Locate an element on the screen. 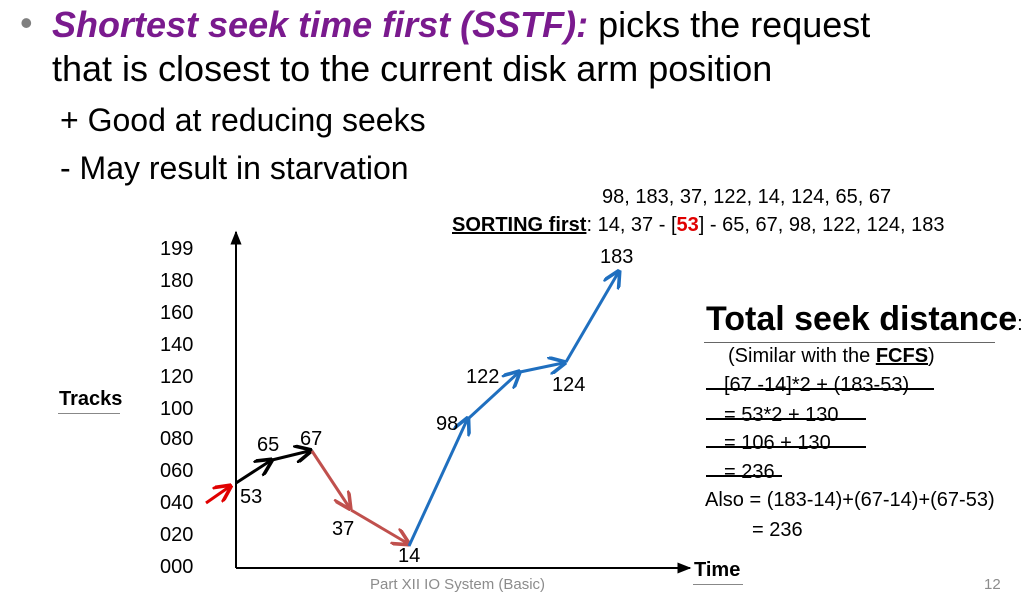  current-position: 53 is located at coordinates (687, 225).